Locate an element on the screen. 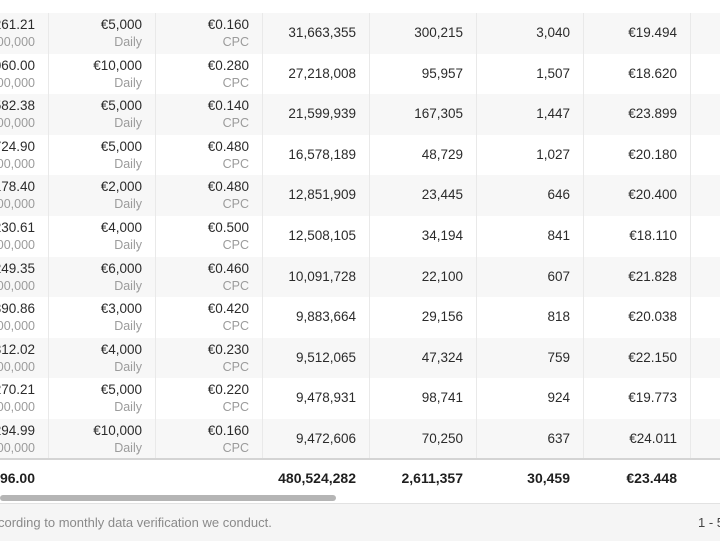 The width and height of the screenshot is (720, 541). bid-value: €0.280 is located at coordinates (228, 65).